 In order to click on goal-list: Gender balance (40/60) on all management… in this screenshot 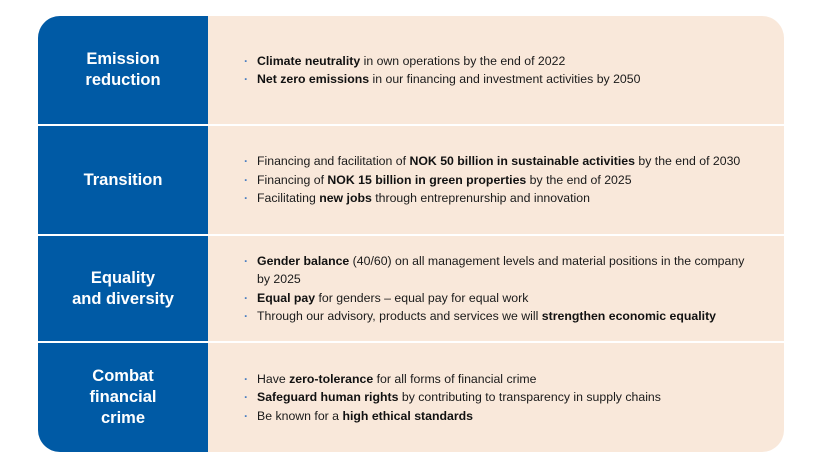, I will do `click(500, 289)`.